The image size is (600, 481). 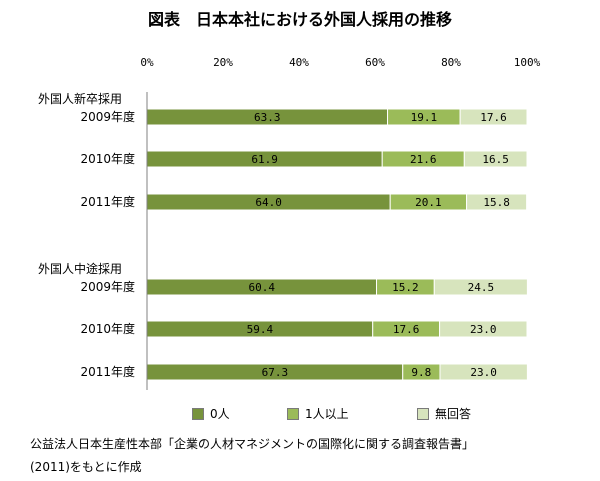 What do you see at coordinates (527, 62) in the screenshot?
I see `x-tick-label: 100%` at bounding box center [527, 62].